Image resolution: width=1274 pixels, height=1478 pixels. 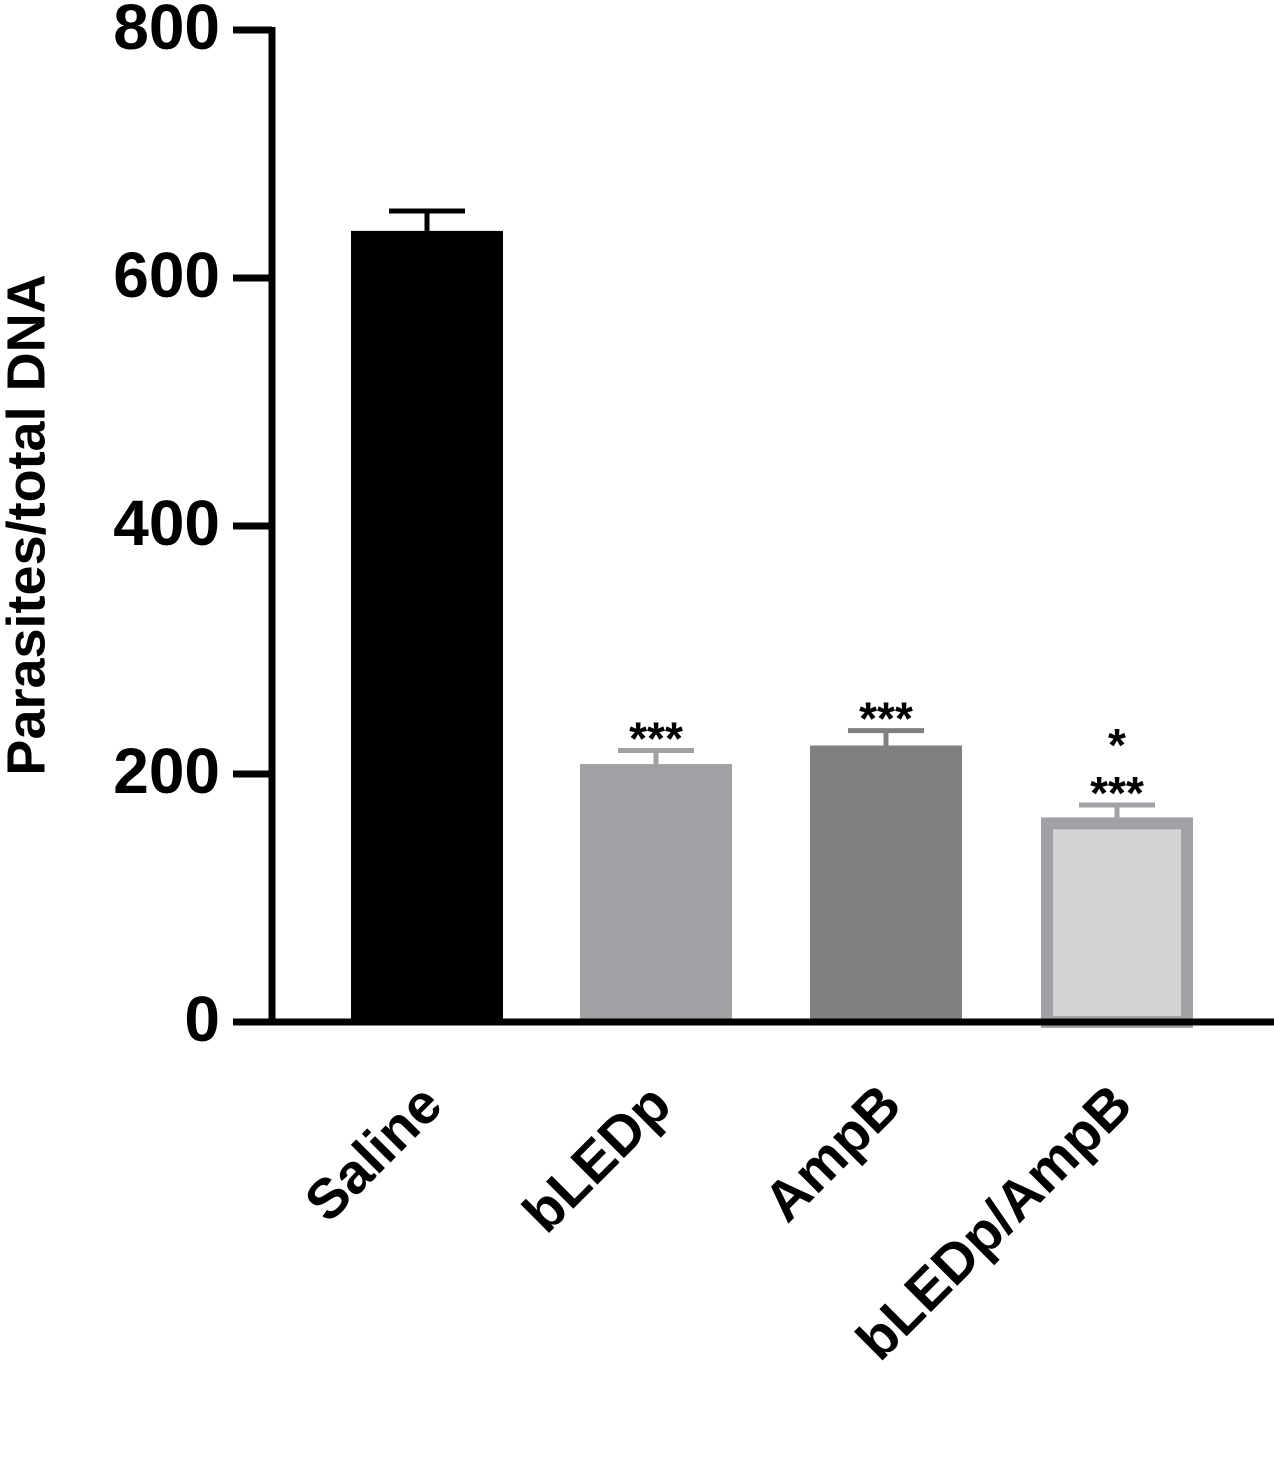 What do you see at coordinates (166, 771) in the screenshot?
I see `y-tick-label: 200` at bounding box center [166, 771].